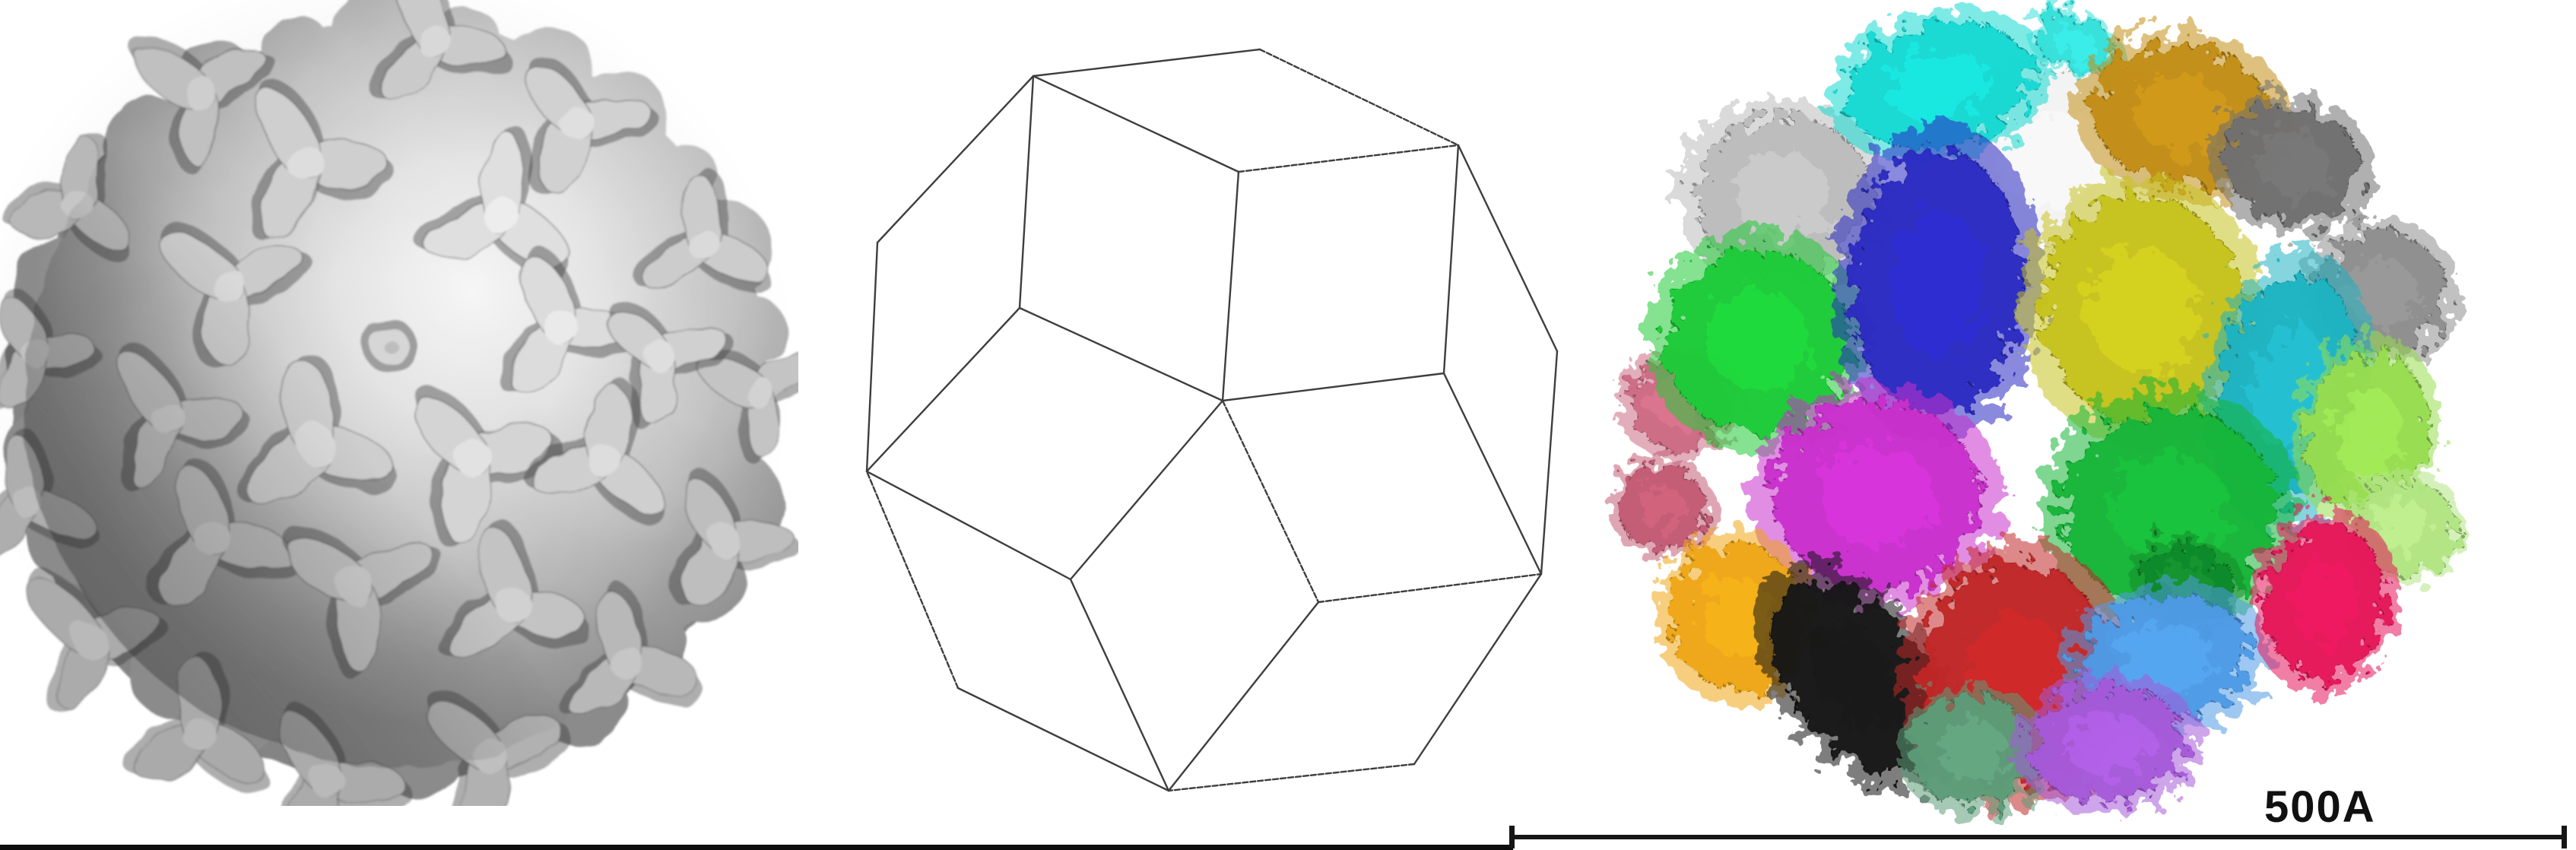 The height and width of the screenshot is (850, 2576). I want to click on scale-bar-left-tick, so click(1512, 837).